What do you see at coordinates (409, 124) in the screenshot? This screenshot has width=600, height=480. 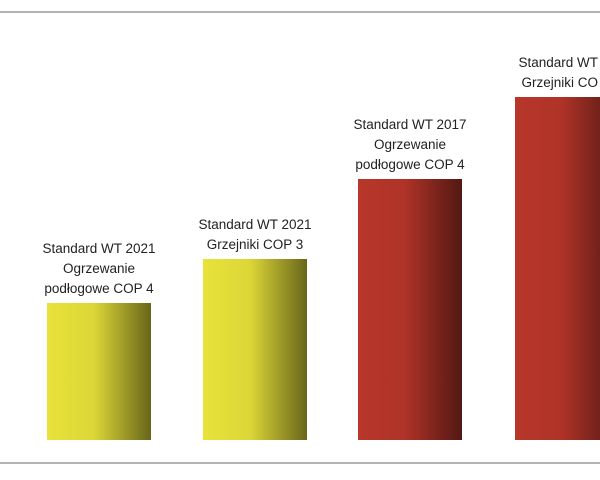 I see `bar-label: Standard WT 2017` at bounding box center [409, 124].